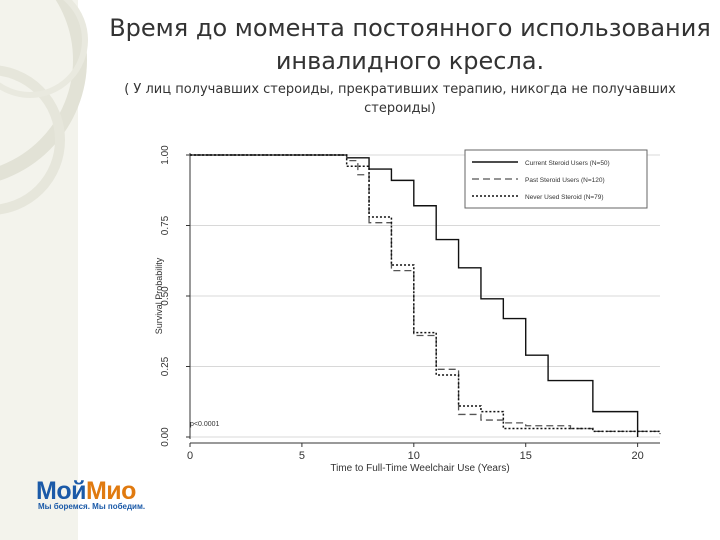 The image size is (720, 540). Describe the element at coordinates (61, 491) in the screenshot. I see `logo-part-1: Мой` at that location.